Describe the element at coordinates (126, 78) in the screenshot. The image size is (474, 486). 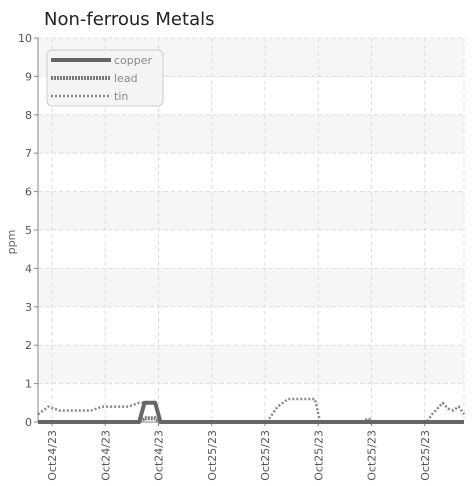
I see `legend-label-lead: lead` at that location.